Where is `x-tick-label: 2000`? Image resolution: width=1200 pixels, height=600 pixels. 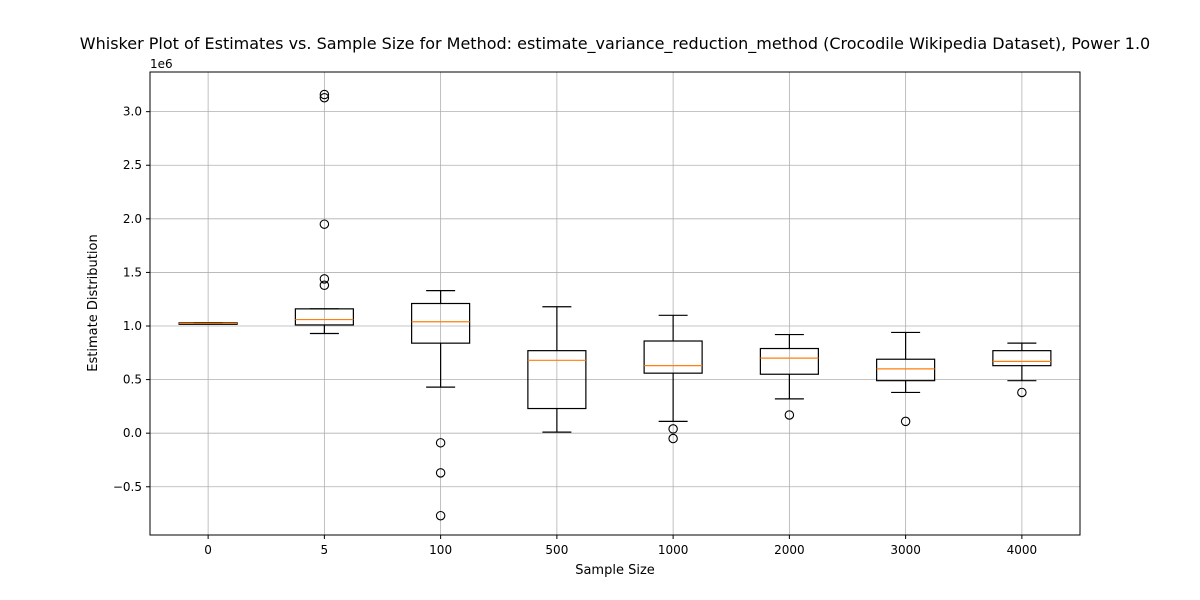 x-tick-label: 2000 is located at coordinates (789, 550).